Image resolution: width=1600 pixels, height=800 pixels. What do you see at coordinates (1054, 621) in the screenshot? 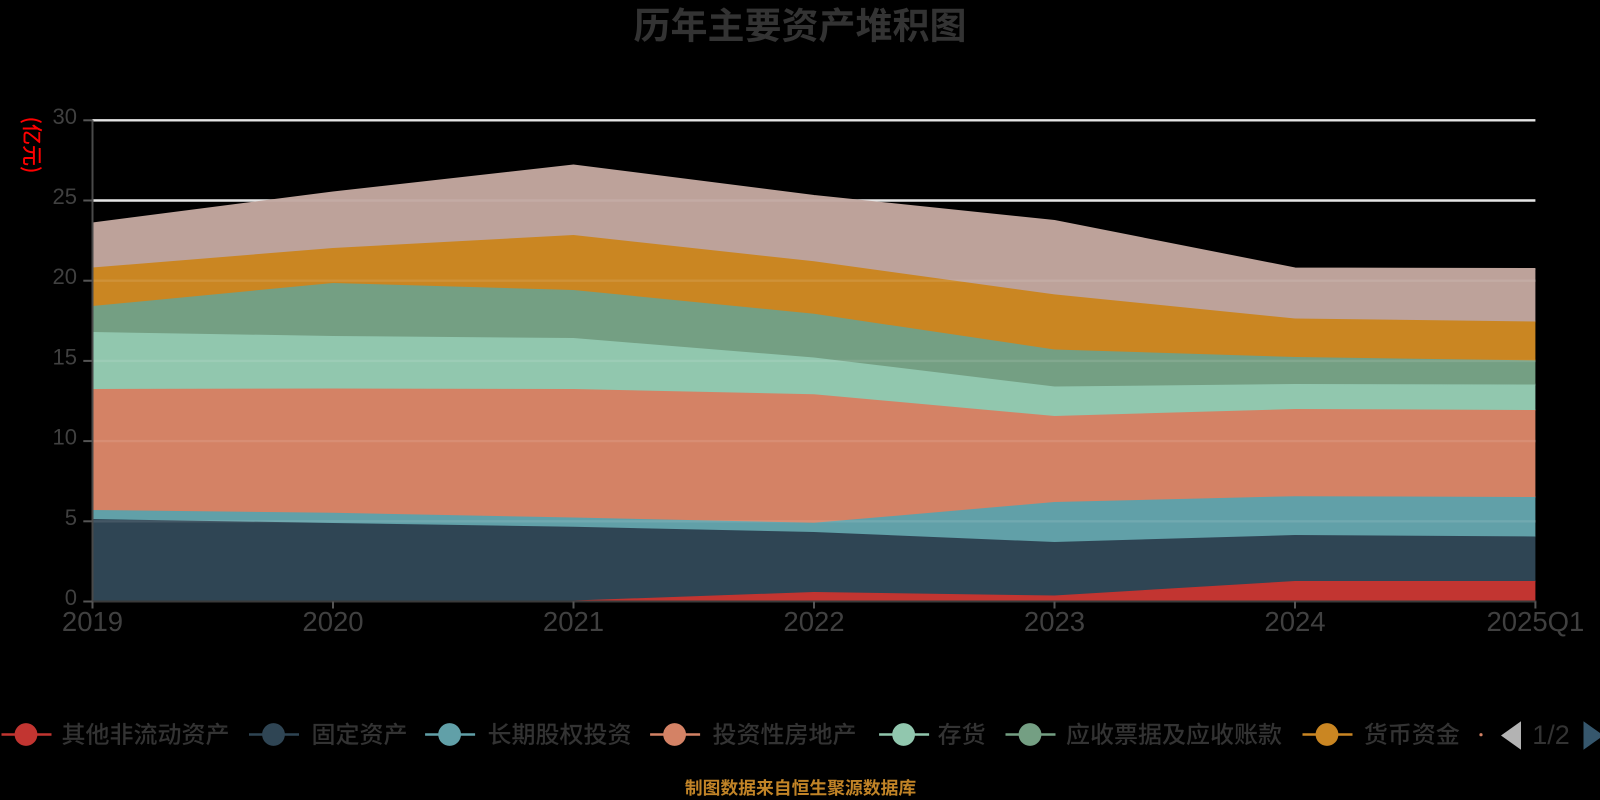
I see `svg-text: 2023` at bounding box center [1054, 621].